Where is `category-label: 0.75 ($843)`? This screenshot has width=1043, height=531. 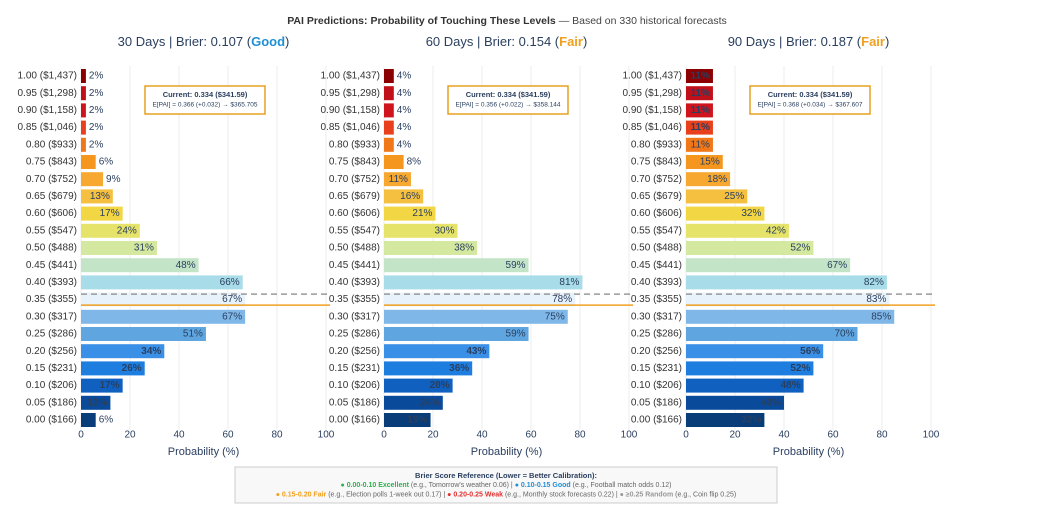 category-label: 0.75 ($843) is located at coordinates (656, 162).